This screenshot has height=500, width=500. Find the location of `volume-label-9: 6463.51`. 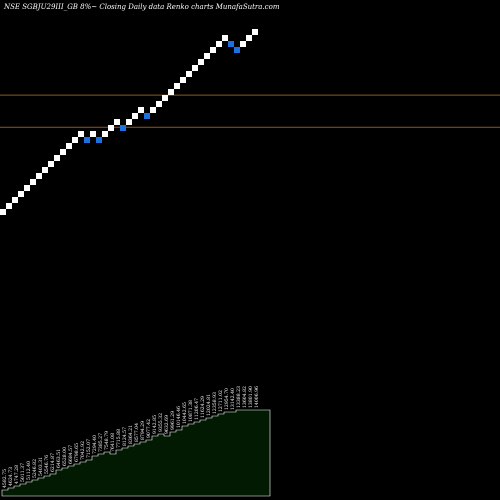

volume-label-9: 6463.51 is located at coordinates (59, 458).